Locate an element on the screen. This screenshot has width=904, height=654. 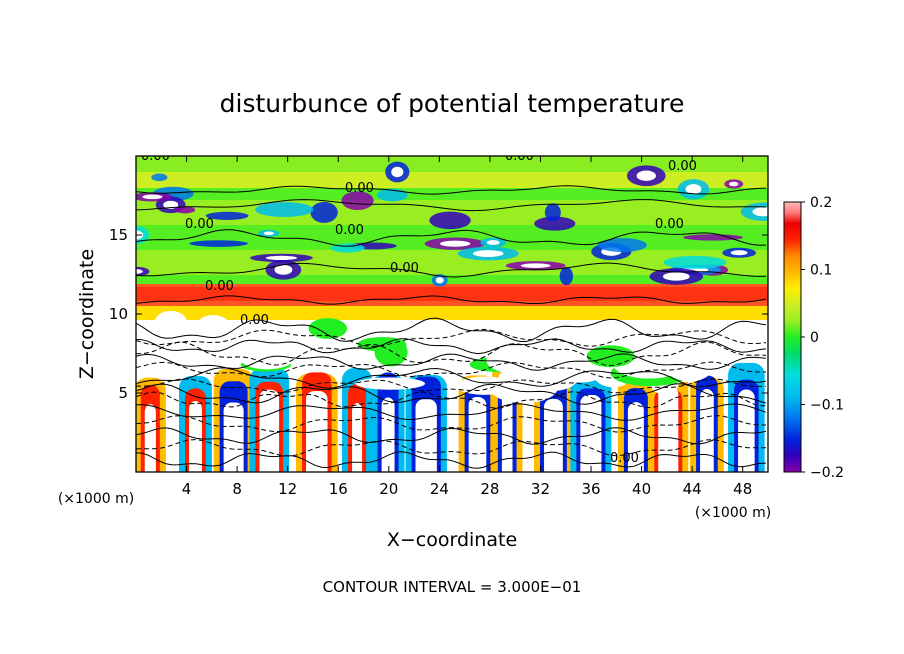
x-tick-label: 48 is located at coordinates (742, 489).